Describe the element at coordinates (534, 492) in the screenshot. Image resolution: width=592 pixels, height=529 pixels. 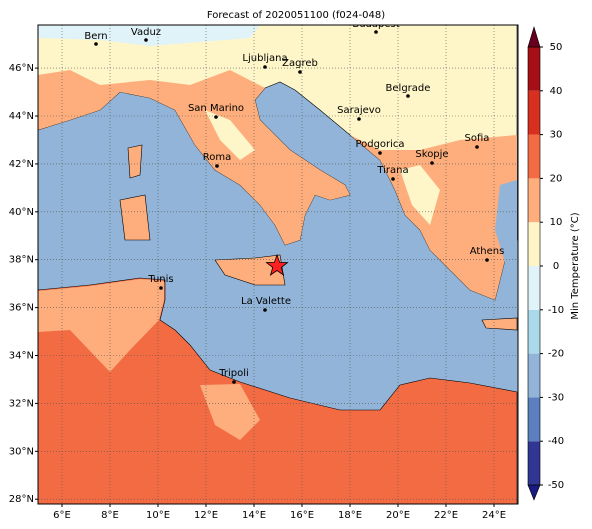
I see `colorbar-under` at that location.